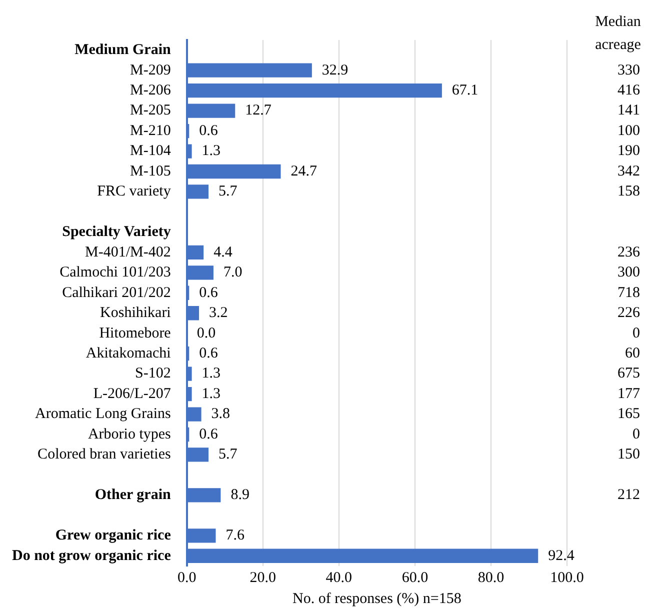 This screenshot has width=646, height=610. Describe the element at coordinates (629, 414) in the screenshot. I see `text: 165` at that location.